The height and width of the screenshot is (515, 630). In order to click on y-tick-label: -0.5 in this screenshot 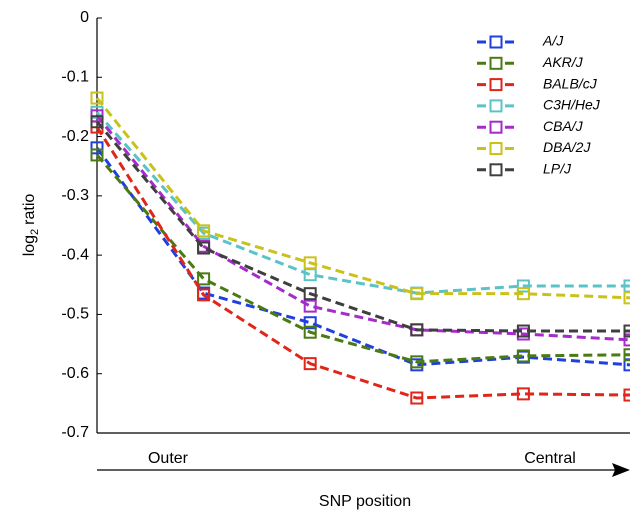, I will do `click(75, 314)`.